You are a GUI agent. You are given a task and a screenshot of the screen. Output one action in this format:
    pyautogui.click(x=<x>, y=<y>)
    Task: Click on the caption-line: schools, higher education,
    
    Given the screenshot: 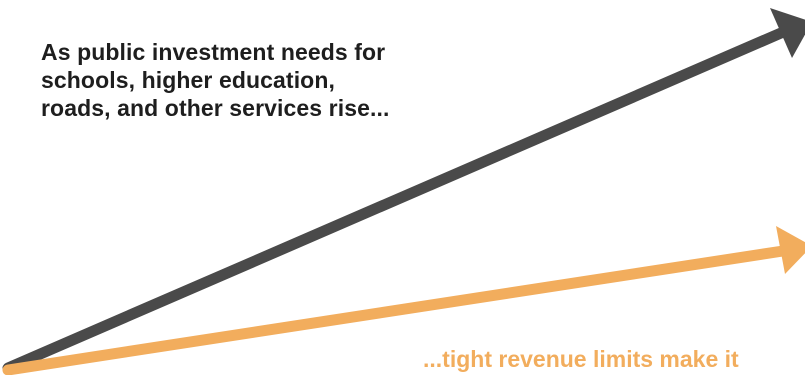 What is the action you would take?
    pyautogui.click(x=188, y=80)
    